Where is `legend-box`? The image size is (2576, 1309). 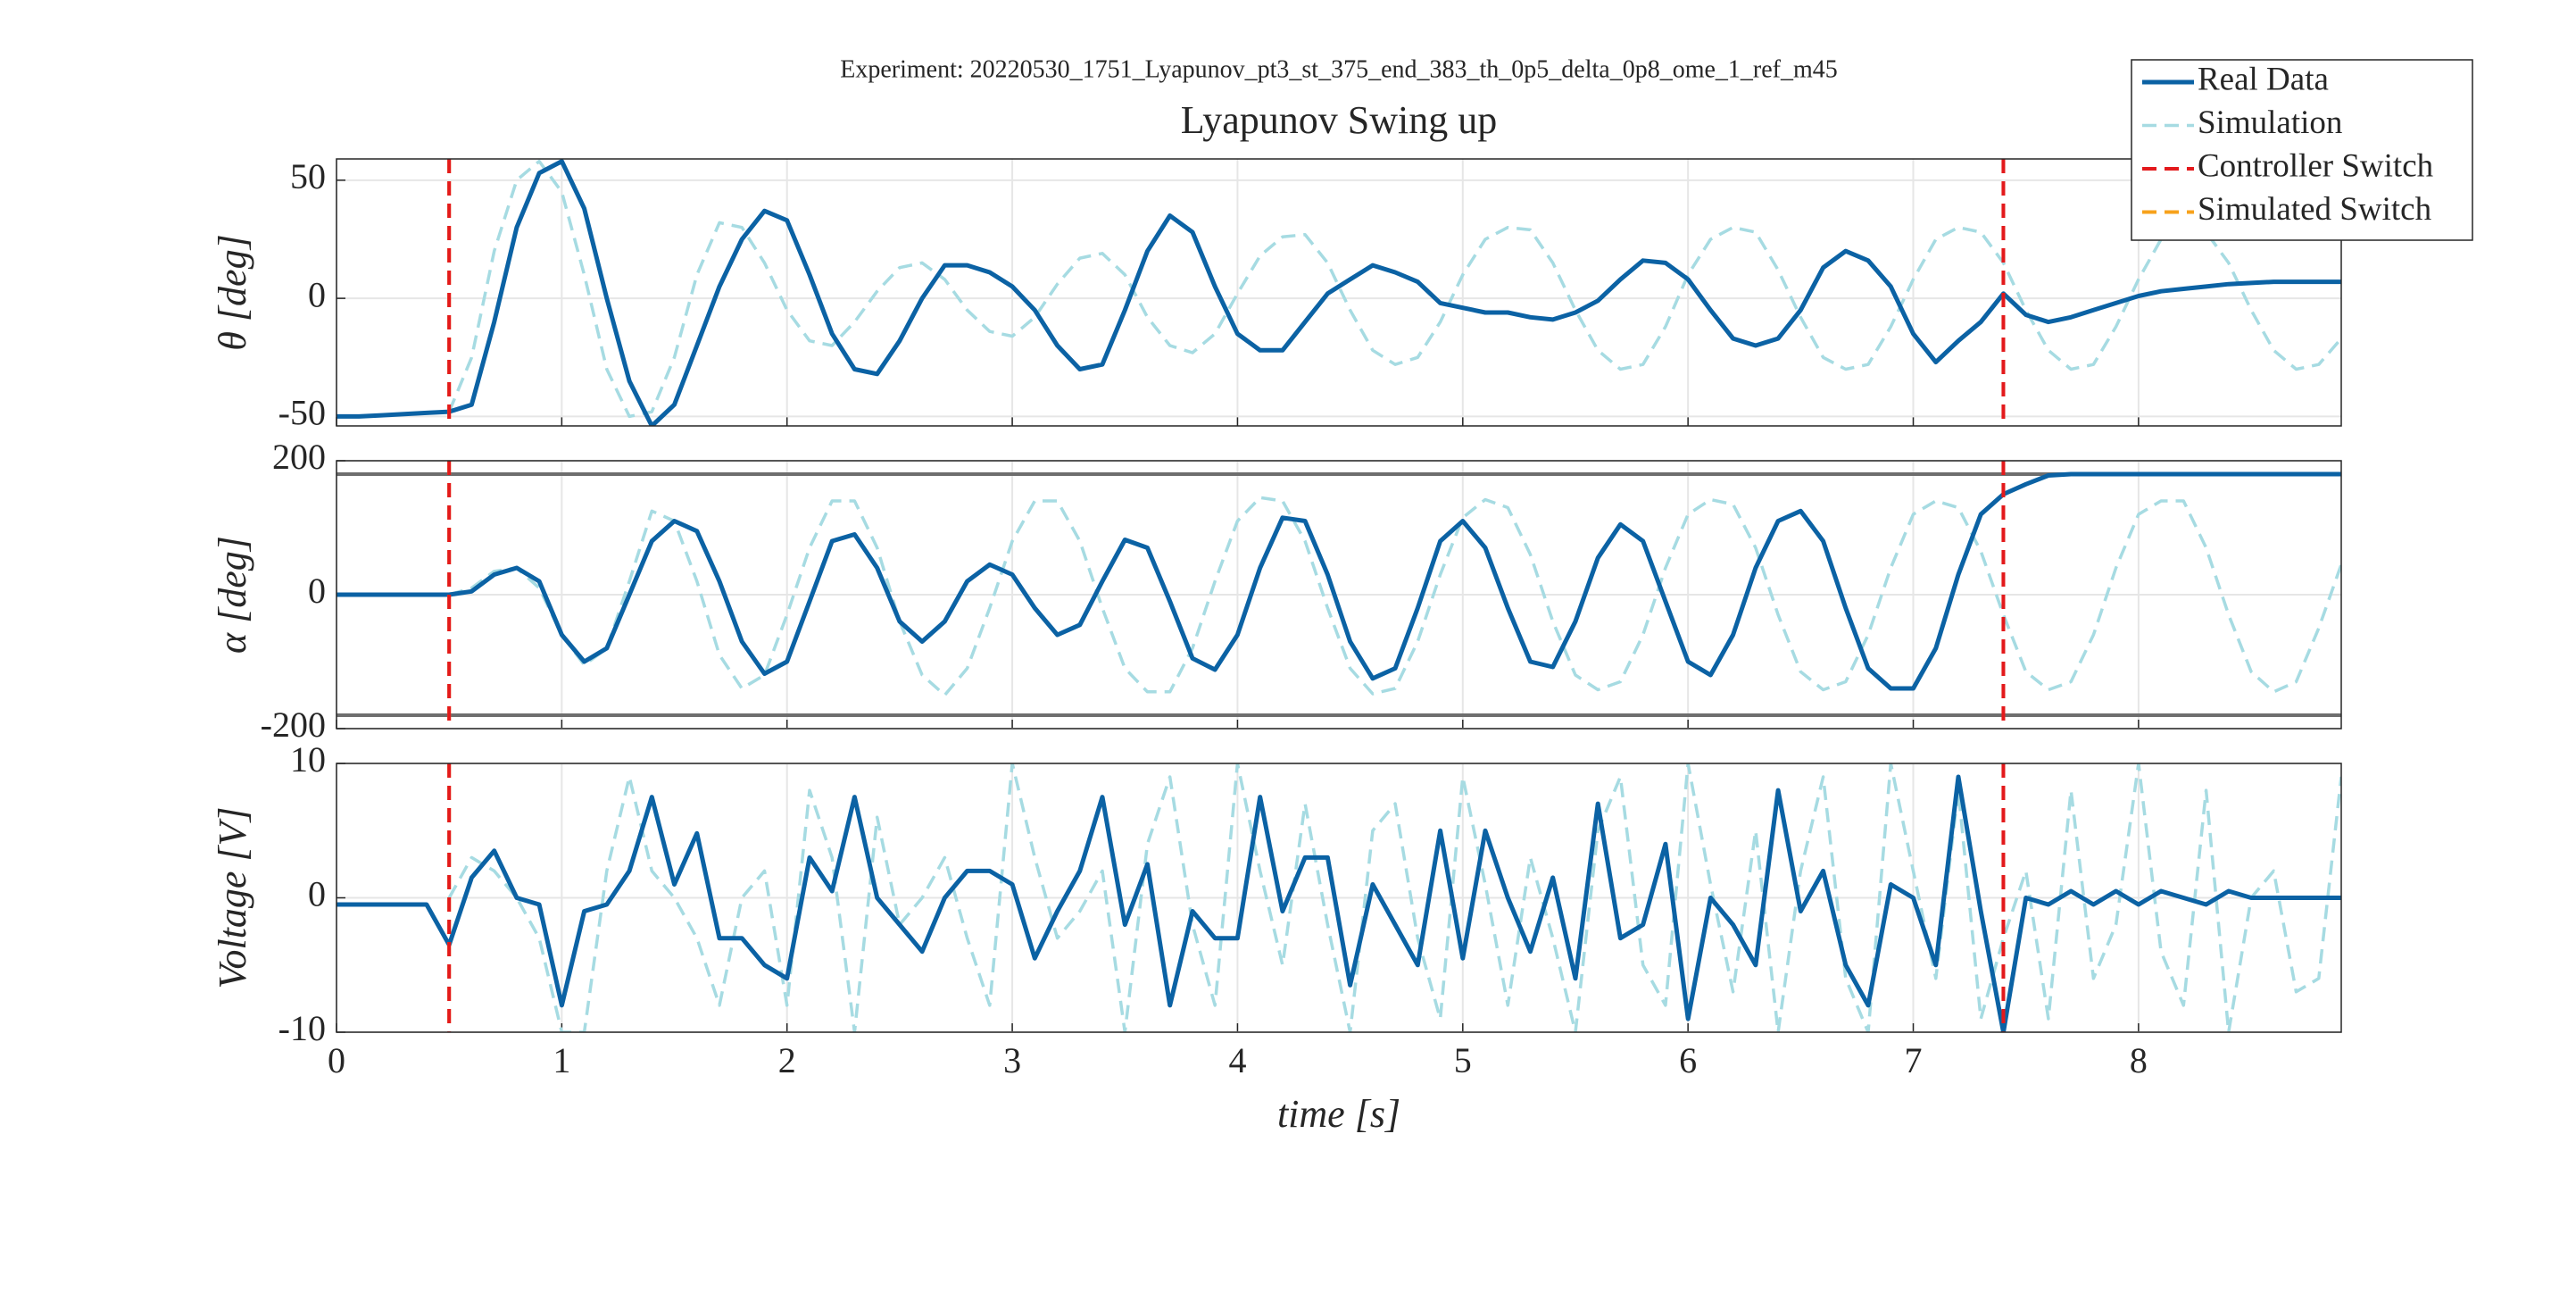 legend-box is located at coordinates (2302, 150).